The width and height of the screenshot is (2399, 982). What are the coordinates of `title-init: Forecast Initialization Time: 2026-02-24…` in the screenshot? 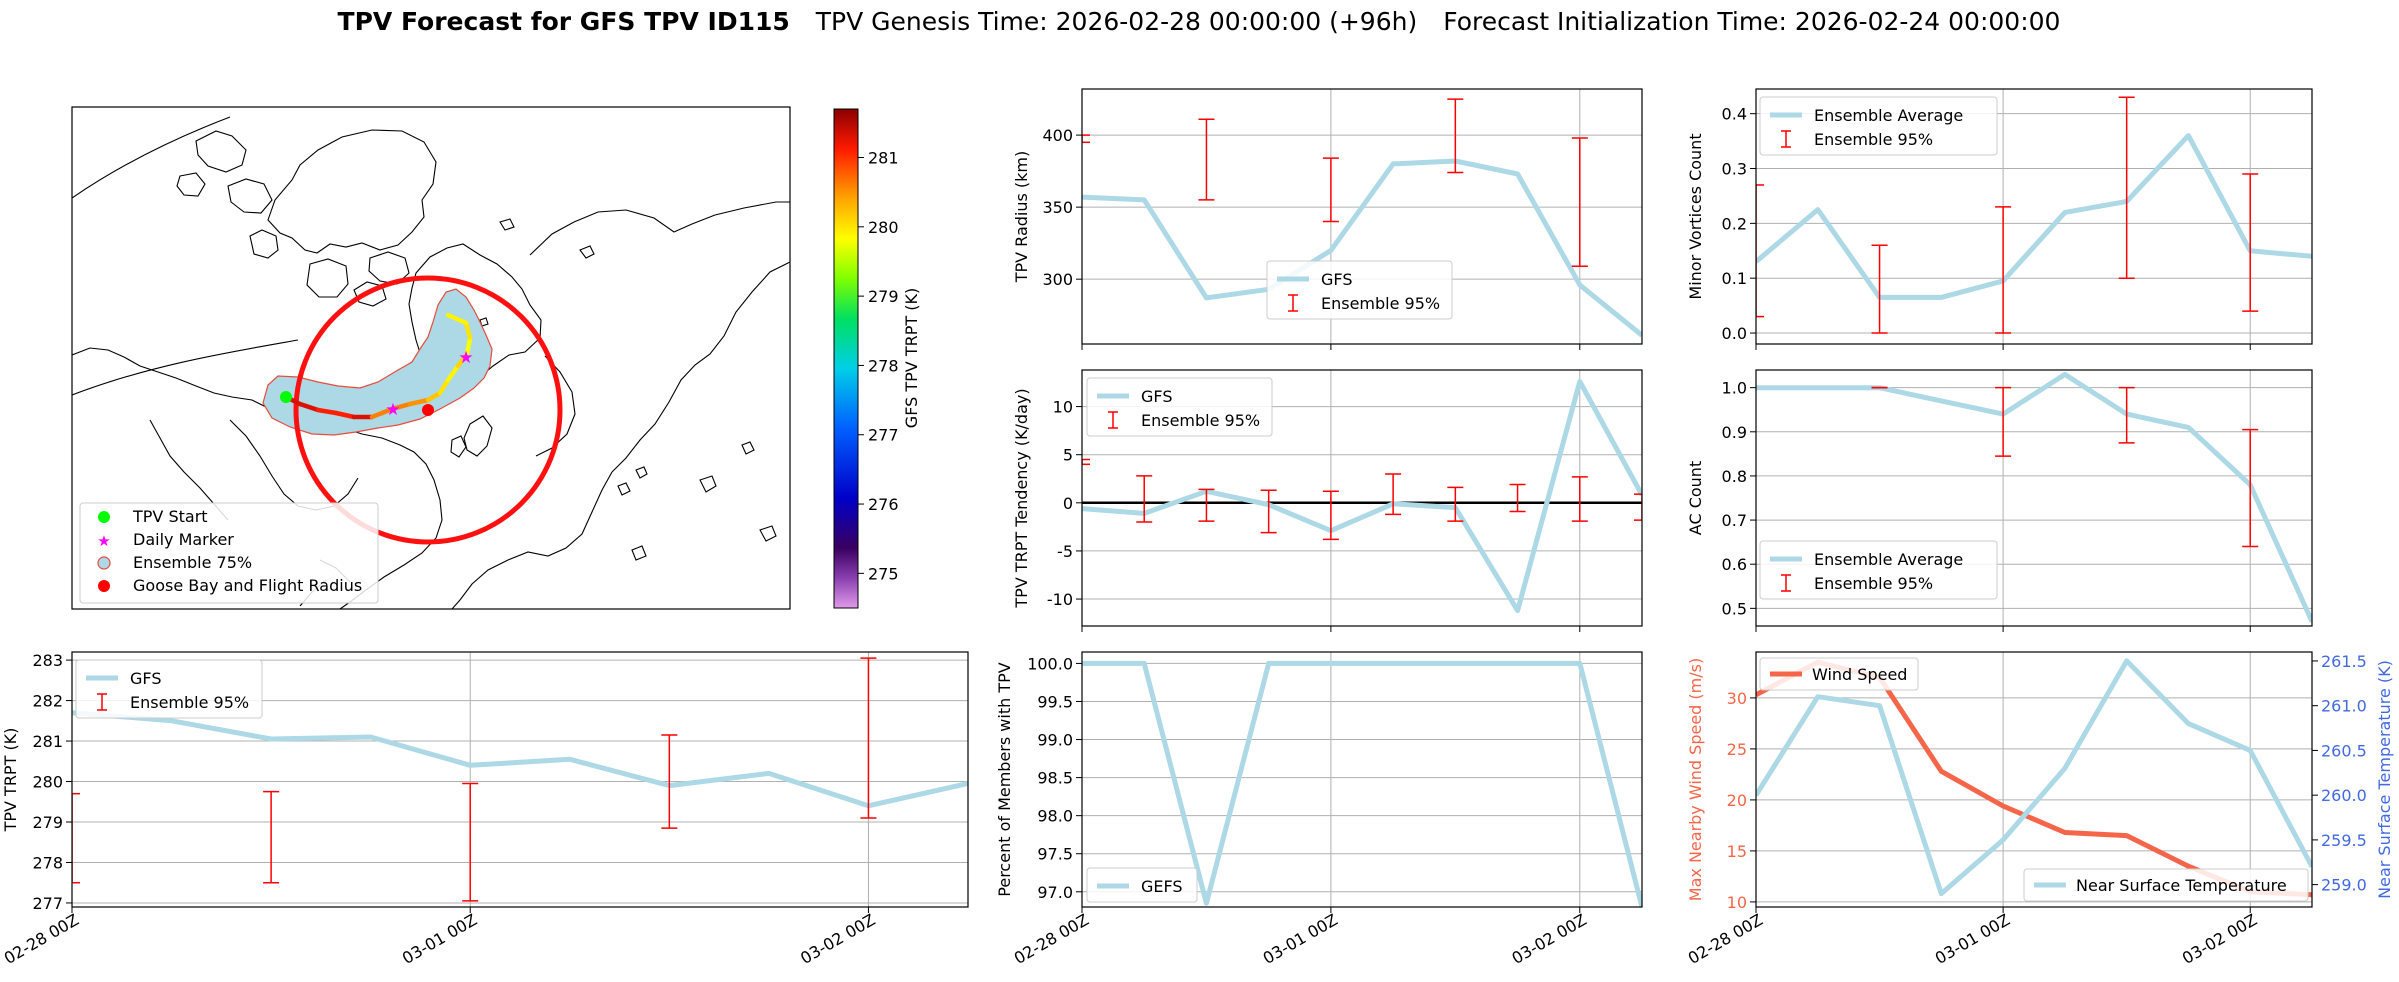 It's located at (1751, 21).